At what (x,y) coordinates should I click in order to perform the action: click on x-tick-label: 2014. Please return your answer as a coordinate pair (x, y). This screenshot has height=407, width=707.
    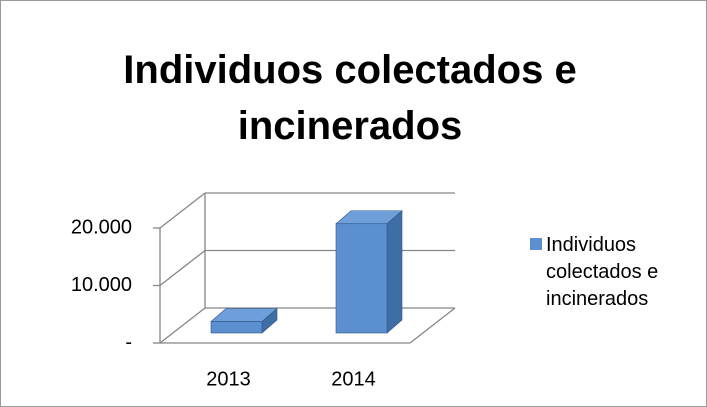
    Looking at the image, I should click on (353, 379).